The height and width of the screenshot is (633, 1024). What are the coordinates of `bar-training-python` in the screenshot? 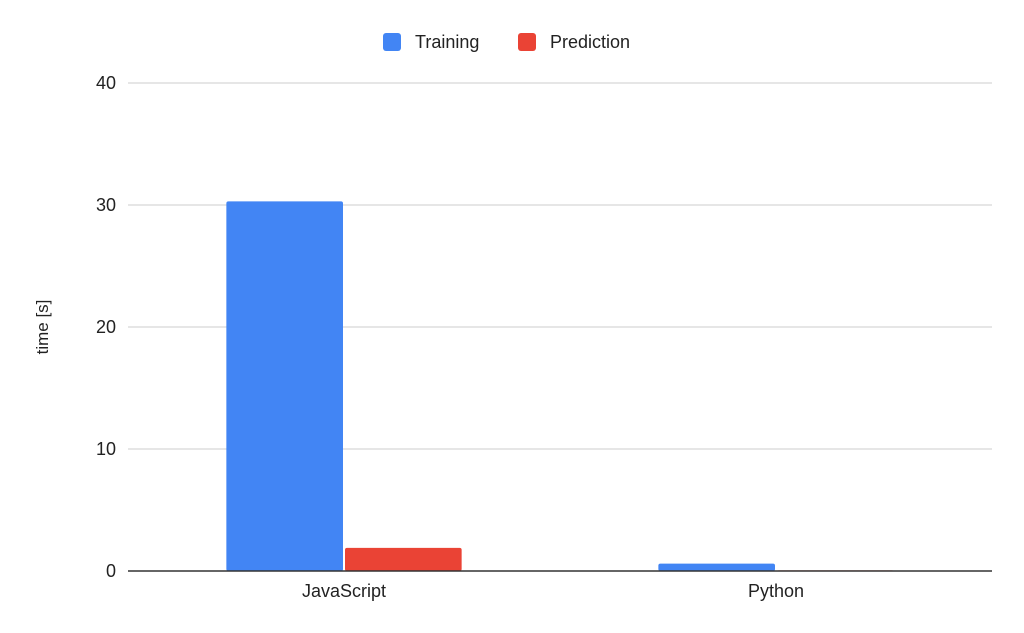 It's located at (716, 567).